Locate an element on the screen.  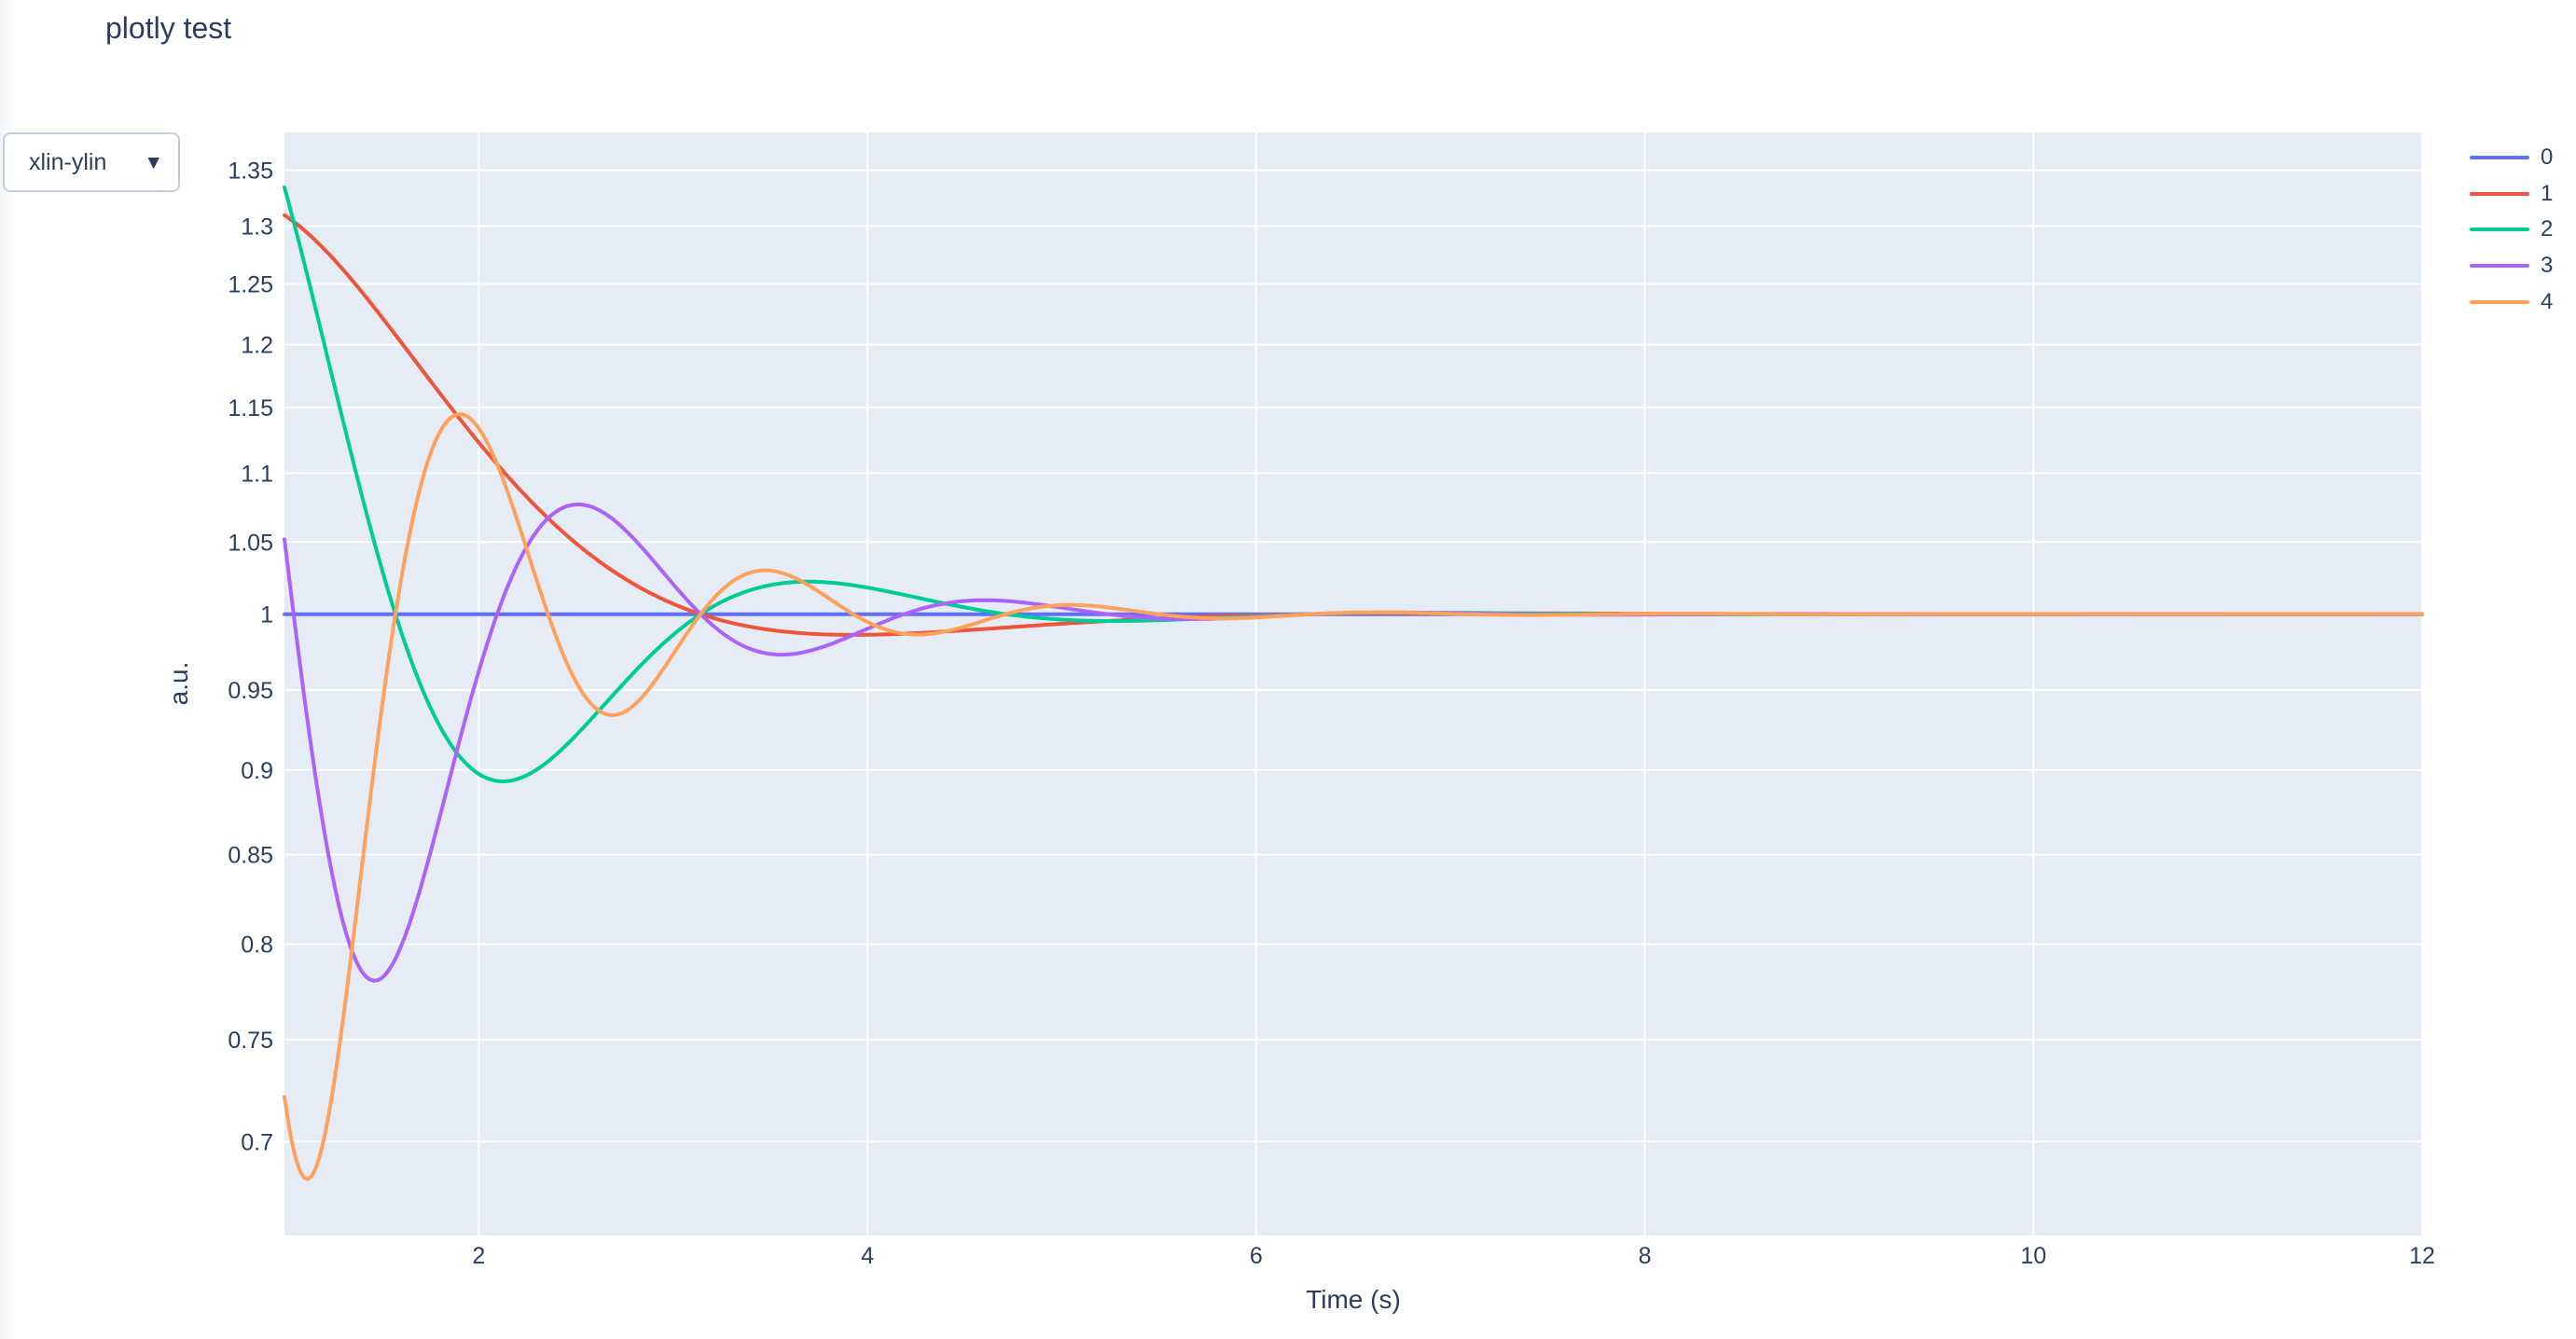
legend-item-1: 1 is located at coordinates (2511, 194).